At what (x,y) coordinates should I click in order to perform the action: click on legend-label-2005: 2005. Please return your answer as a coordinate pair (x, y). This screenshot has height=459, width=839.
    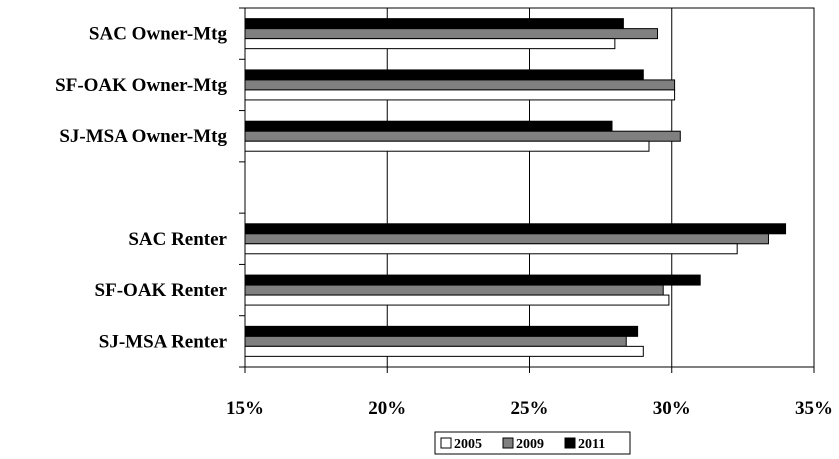
    Looking at the image, I should click on (468, 444).